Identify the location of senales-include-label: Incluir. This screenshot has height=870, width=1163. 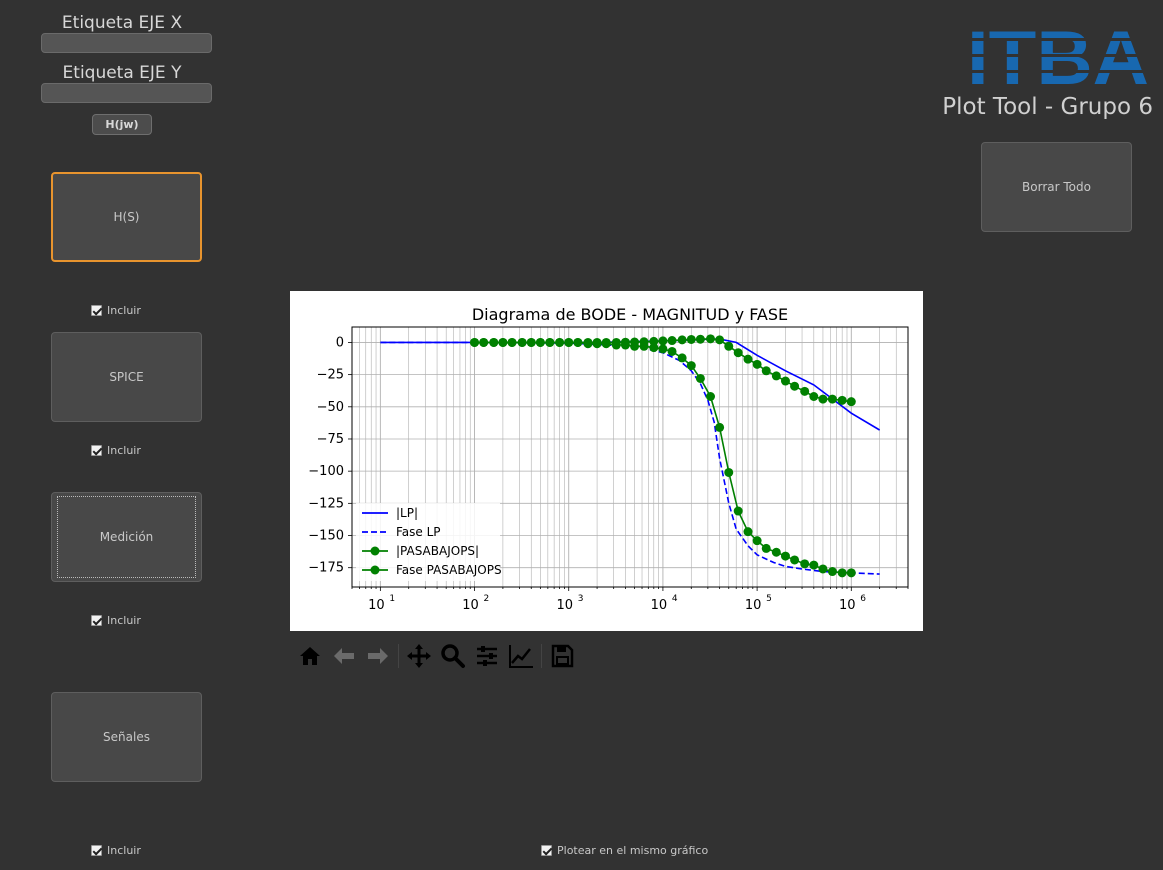
(124, 850).